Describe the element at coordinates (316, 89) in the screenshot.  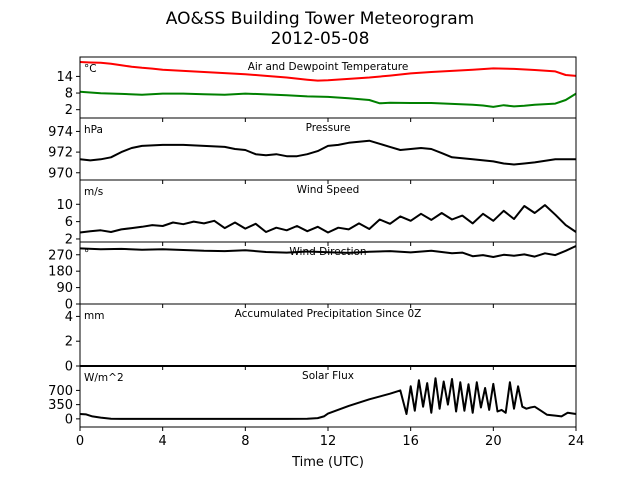
I see `panel-1: 28 14 Air and Dewpoint Temperature °C` at that location.